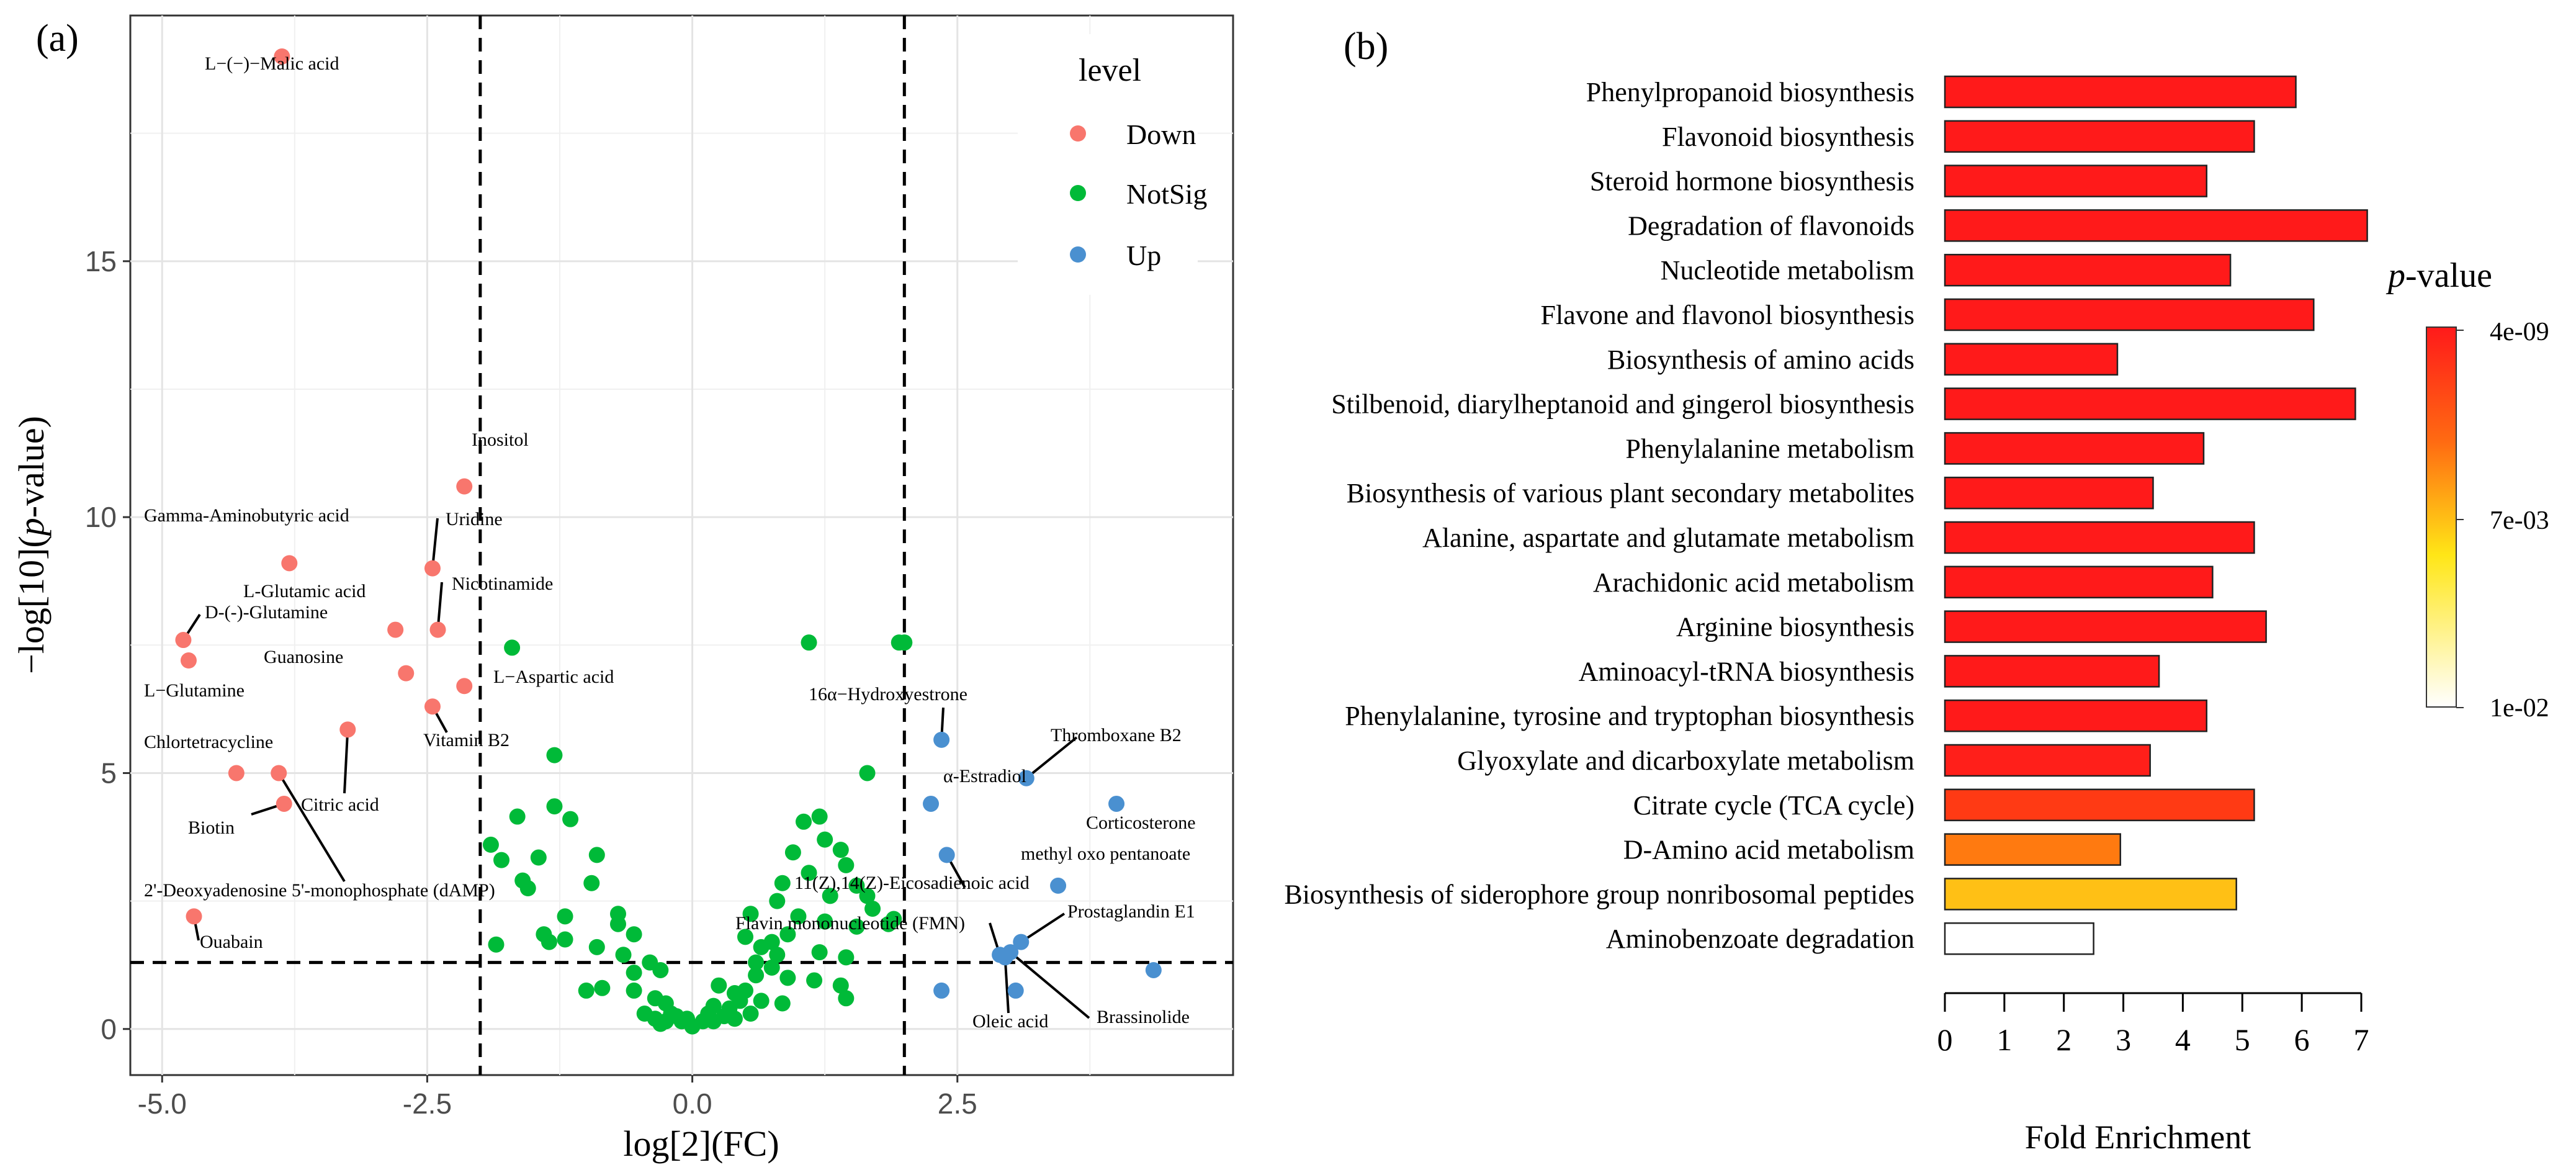  What do you see at coordinates (502, 584) in the screenshot?
I see `metabolite-label: Nicotinamide` at bounding box center [502, 584].